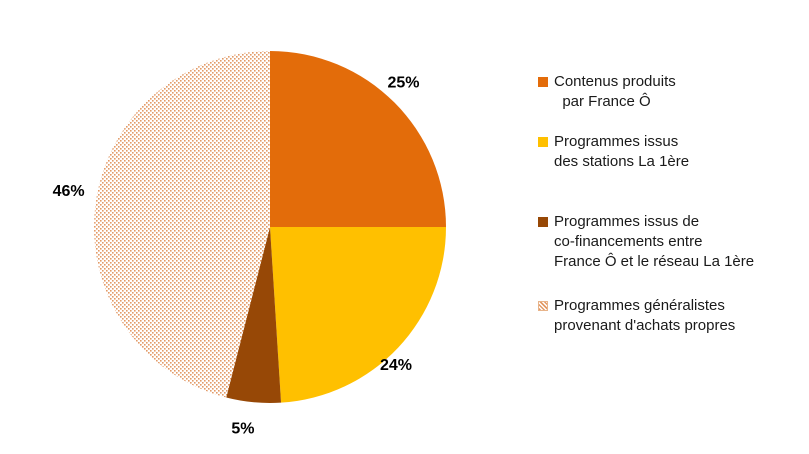 Image resolution: width=809 pixels, height=454 pixels. I want to click on slice-value-label: 46%, so click(69, 191).